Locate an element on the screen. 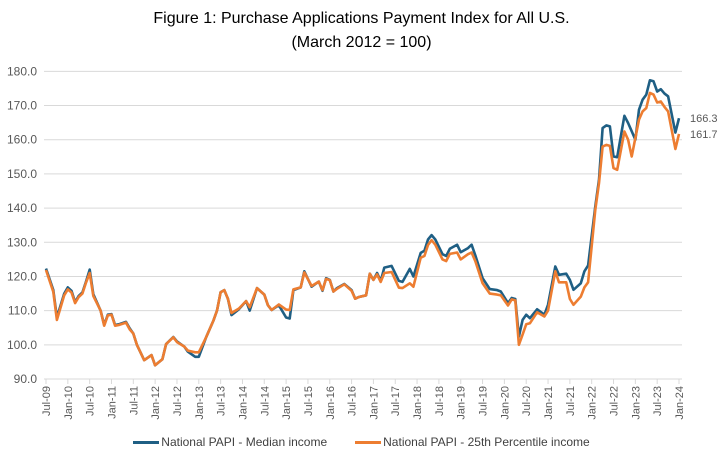 The height and width of the screenshot is (460, 723). x-tick-label: Jan-15 is located at coordinates (287, 403).